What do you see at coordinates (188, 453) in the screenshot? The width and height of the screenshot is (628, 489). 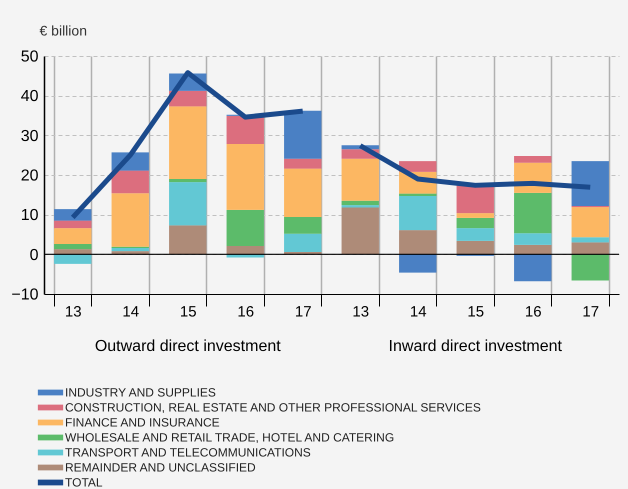 I see `legend-label: TRANSPORT AND TELECOMMUNICATIONS` at bounding box center [188, 453].